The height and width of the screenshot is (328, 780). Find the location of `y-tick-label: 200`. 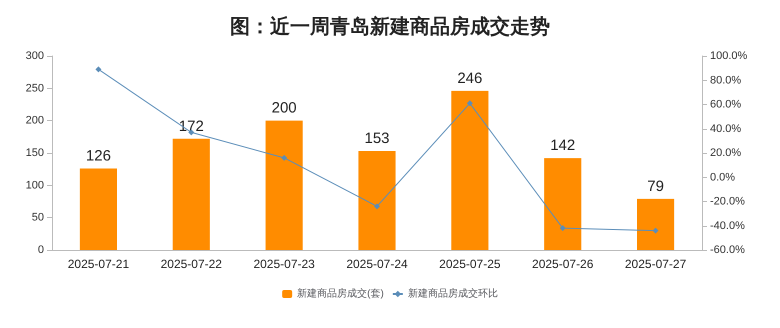

y-tick-label: 200 is located at coordinates (35, 120).